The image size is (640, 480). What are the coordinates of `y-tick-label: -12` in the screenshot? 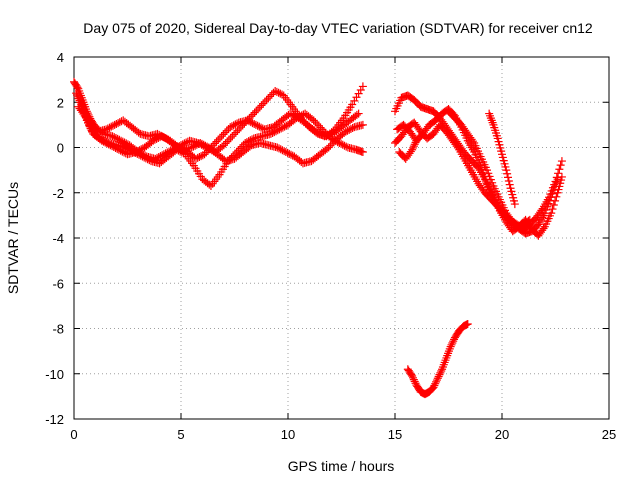 It's located at (54, 419).